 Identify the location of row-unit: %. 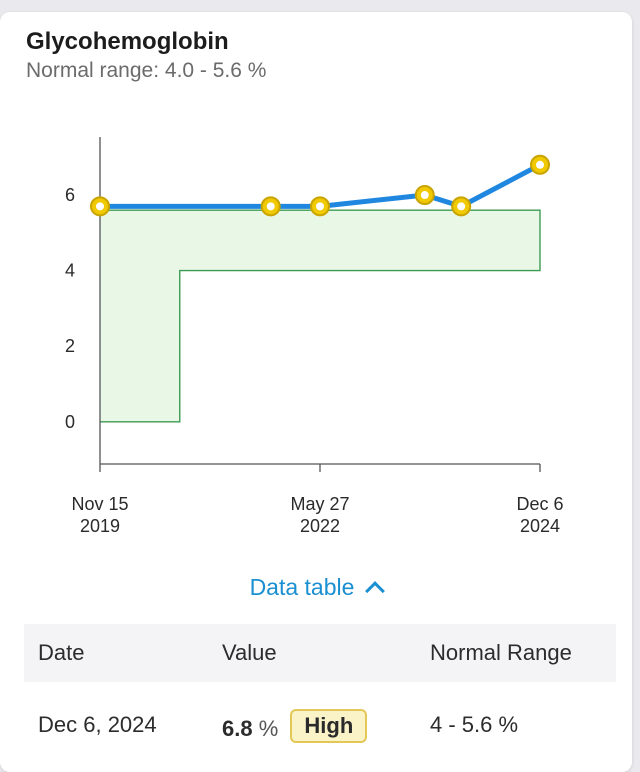
(268, 728).